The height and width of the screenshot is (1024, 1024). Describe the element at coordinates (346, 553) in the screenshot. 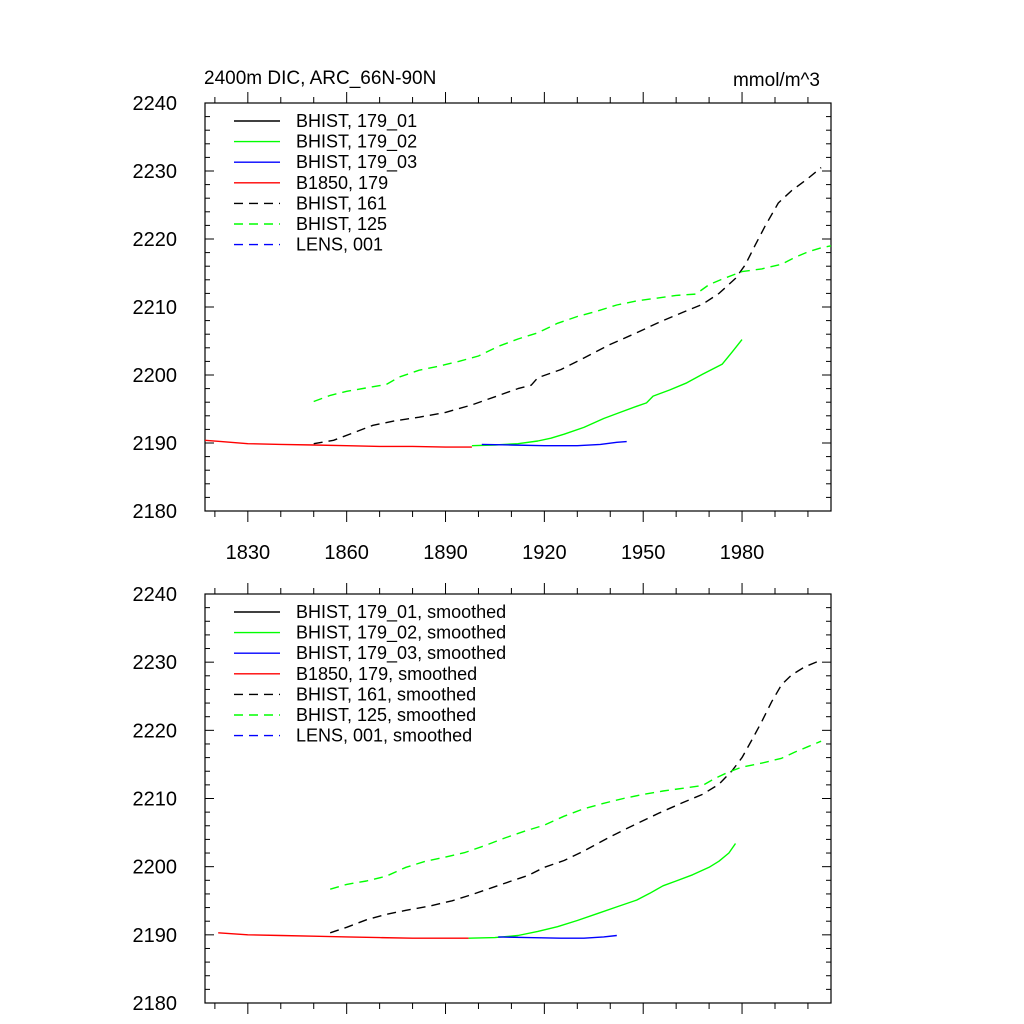

I see `x-tick-label: 1860` at that location.